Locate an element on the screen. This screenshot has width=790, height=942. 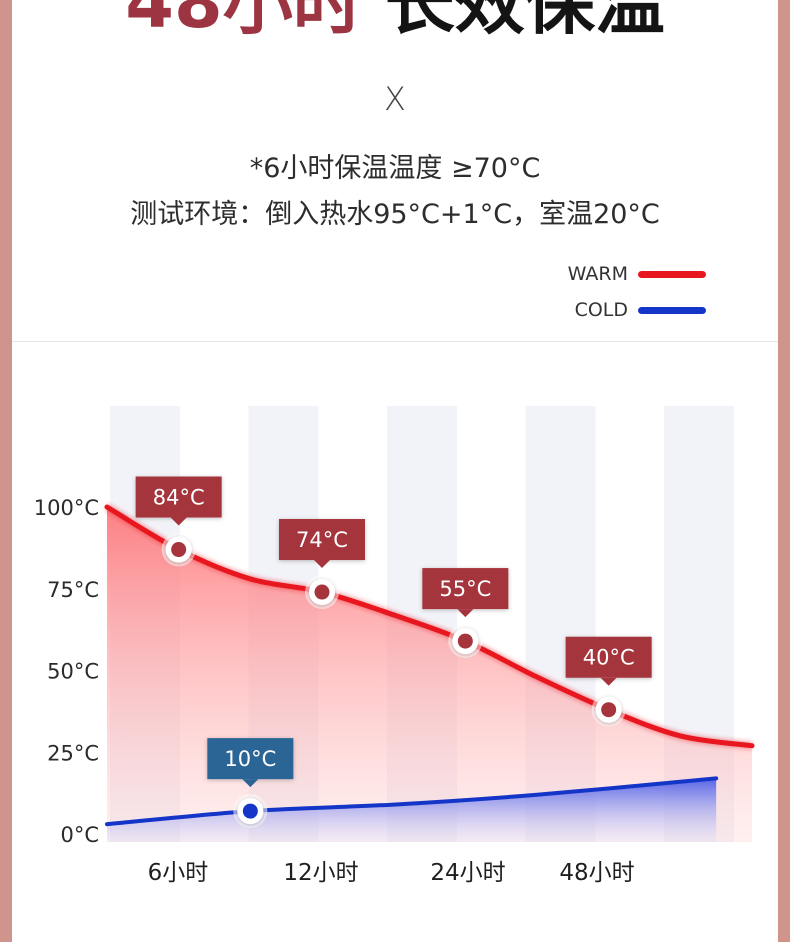
legend-warm: WARM is located at coordinates (637, 274).